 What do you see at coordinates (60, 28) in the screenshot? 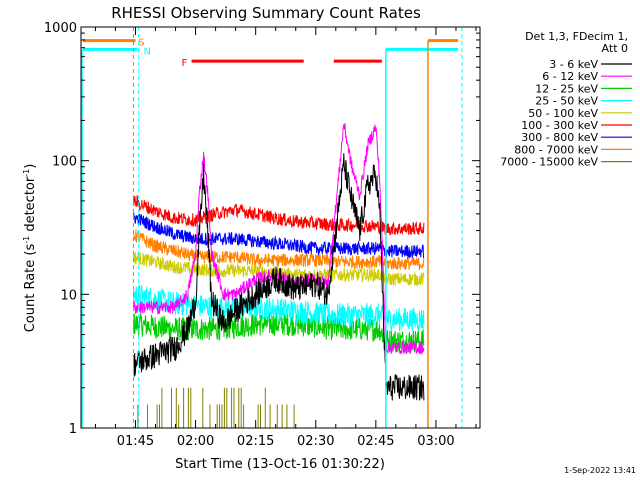
I see `y-tick-label: 1000` at bounding box center [60, 28].